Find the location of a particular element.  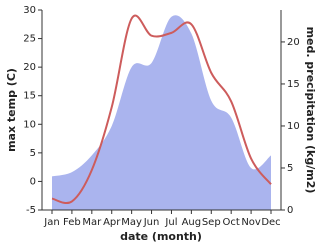

y-tick-label: 5 is located at coordinates (33, 153).